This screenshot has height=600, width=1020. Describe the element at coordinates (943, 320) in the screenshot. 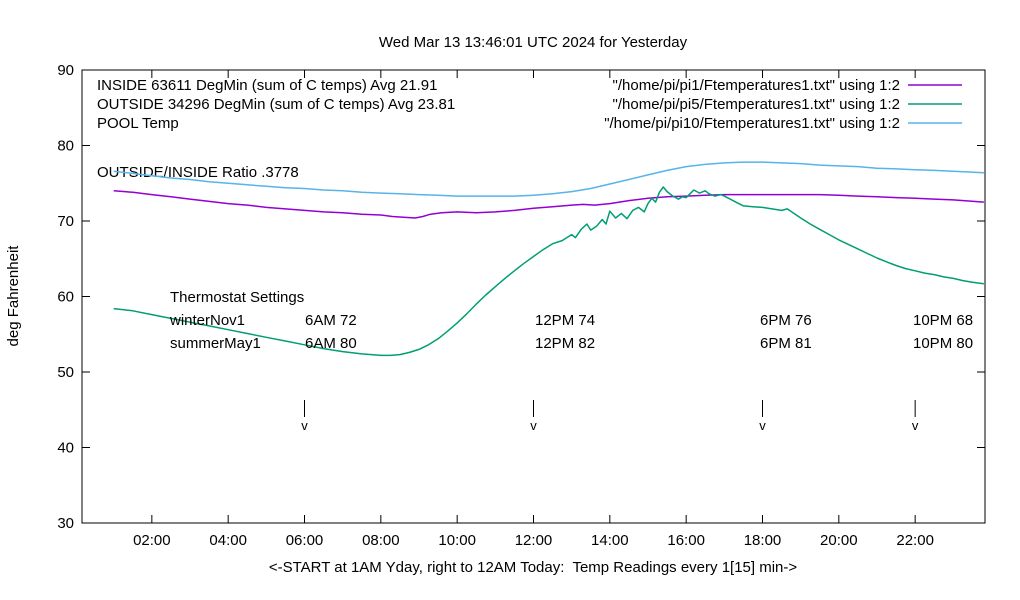

I see `thermostat-setting: 10PM 68` at that location.